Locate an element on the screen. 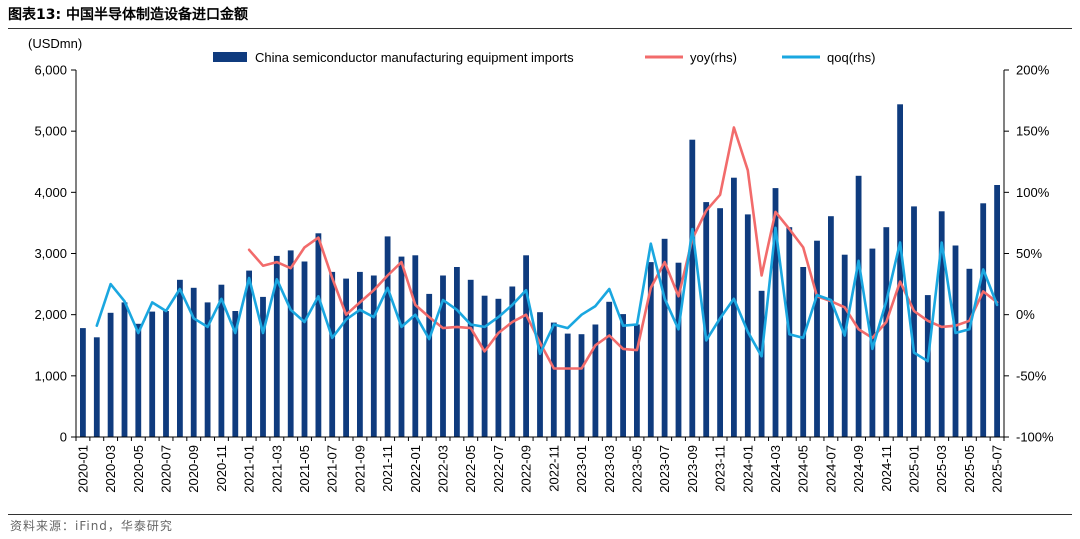 The height and width of the screenshot is (539, 1080). legend-label-qoq: qoq(rhs) is located at coordinates (851, 57).